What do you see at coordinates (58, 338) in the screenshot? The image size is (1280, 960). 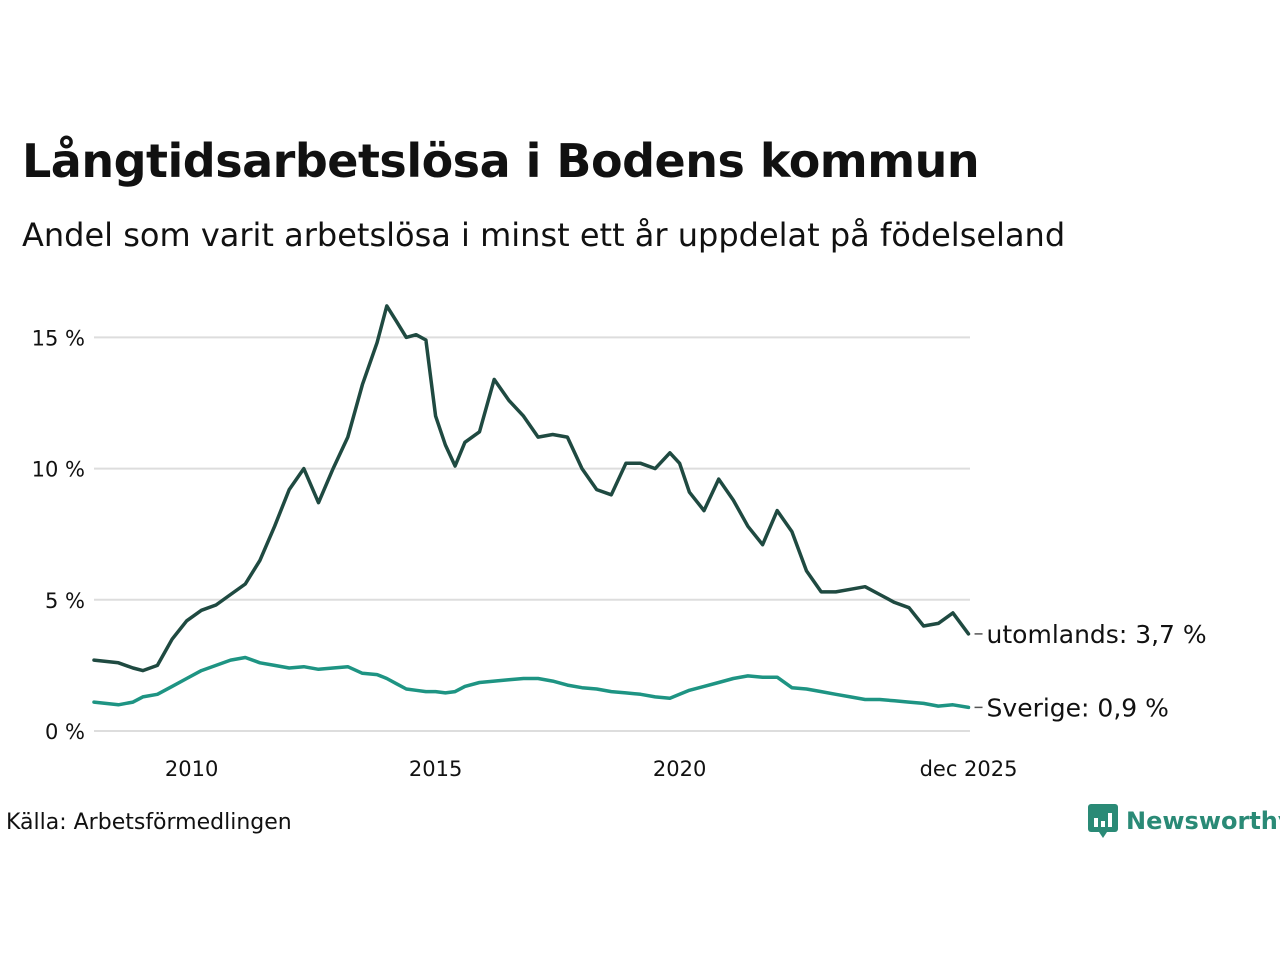 I see `y-tick-label: 15 %` at bounding box center [58, 338].